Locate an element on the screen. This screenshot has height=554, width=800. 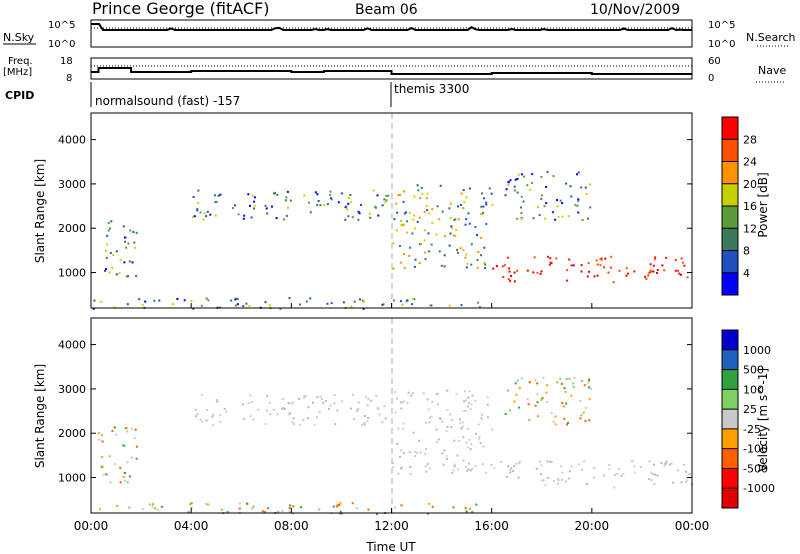
cpid-segment-2: themis 3300 is located at coordinates (431, 89).